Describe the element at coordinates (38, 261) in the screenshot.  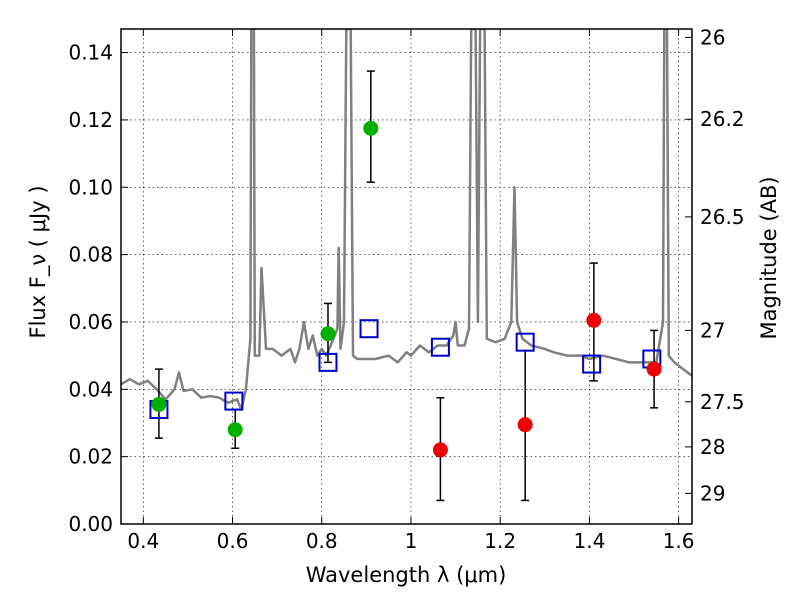
I see `y-axis-title: Flux F_ν ( μJy )` at that location.